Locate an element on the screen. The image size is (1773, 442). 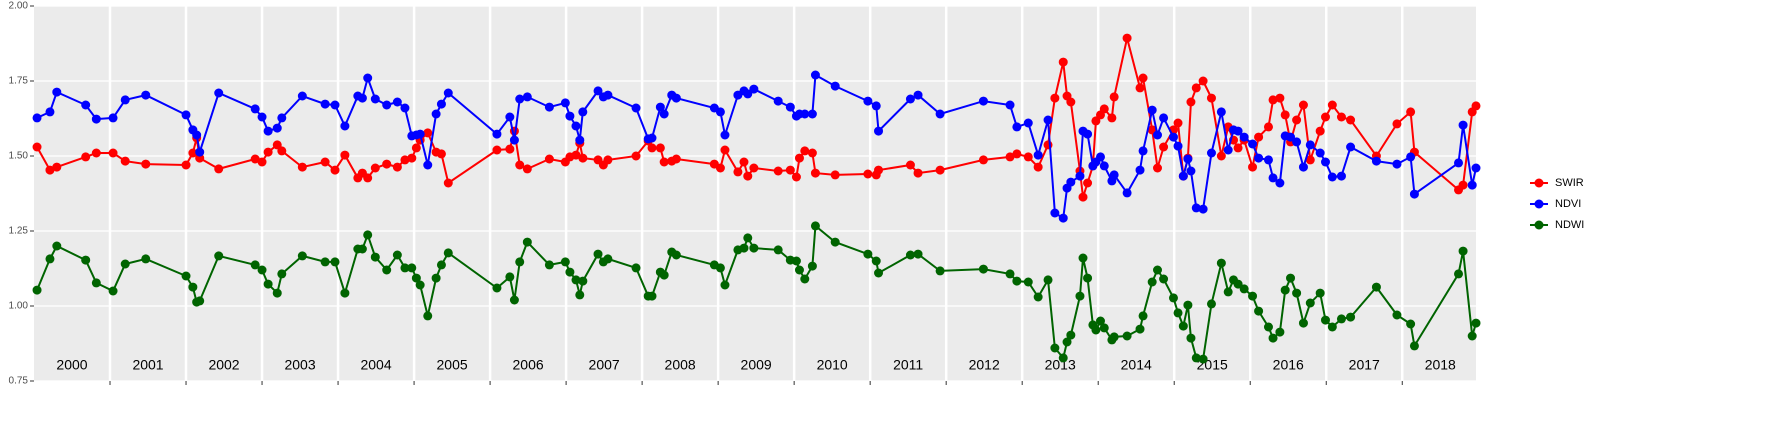
legend-key is located at coordinates (1539, 204).